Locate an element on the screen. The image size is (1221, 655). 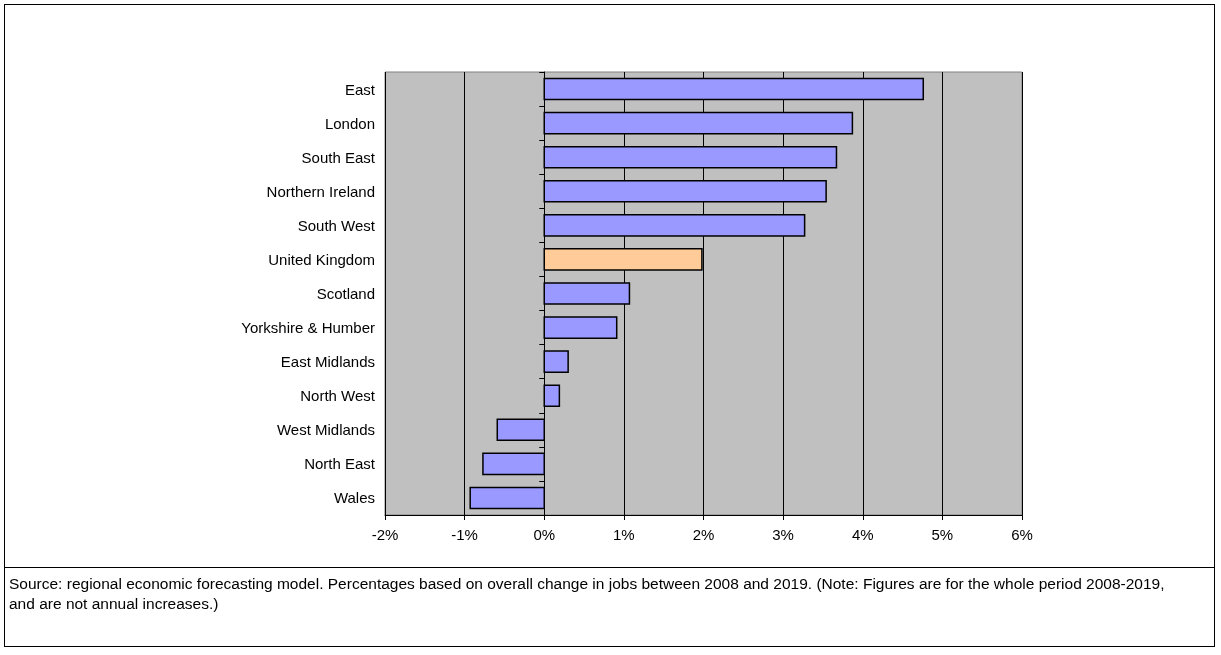
y-tick-label: Wales is located at coordinates (354, 498).